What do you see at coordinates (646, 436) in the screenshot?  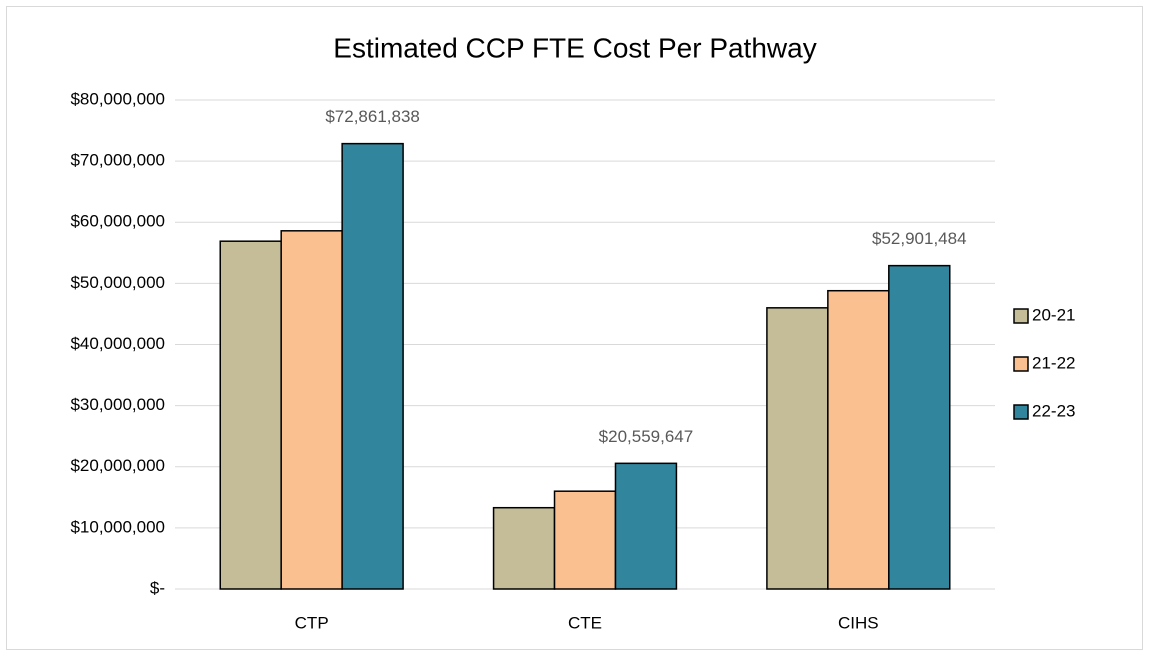 I see `data-label: $20,559,647` at bounding box center [646, 436].